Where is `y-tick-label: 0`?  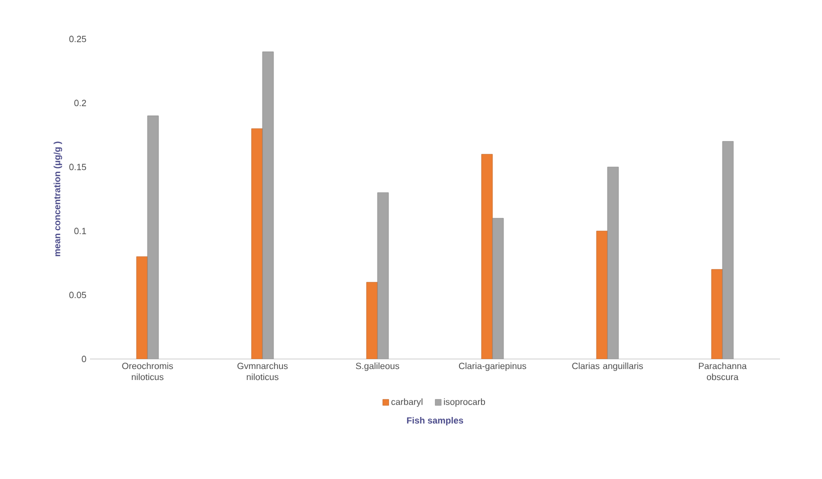
y-tick-label: 0 is located at coordinates (84, 359).